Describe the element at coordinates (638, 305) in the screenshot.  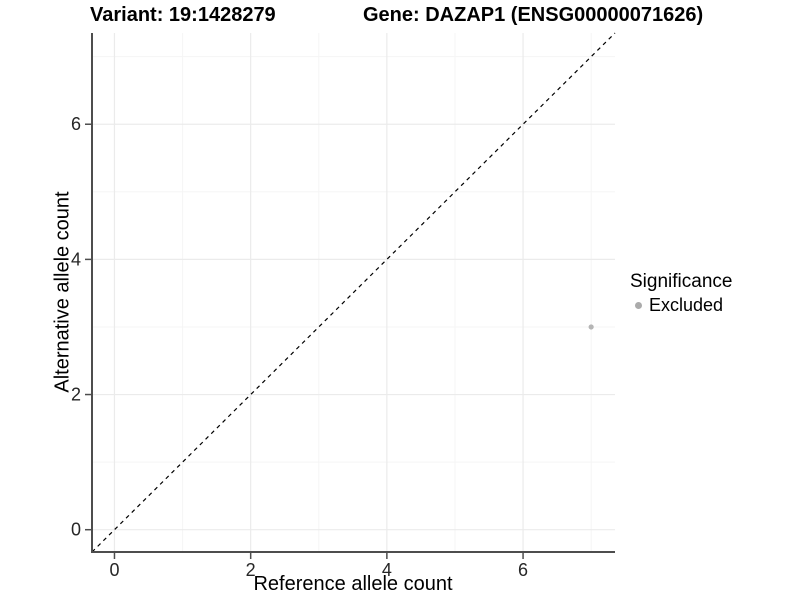
I see `legend-point-icon` at that location.